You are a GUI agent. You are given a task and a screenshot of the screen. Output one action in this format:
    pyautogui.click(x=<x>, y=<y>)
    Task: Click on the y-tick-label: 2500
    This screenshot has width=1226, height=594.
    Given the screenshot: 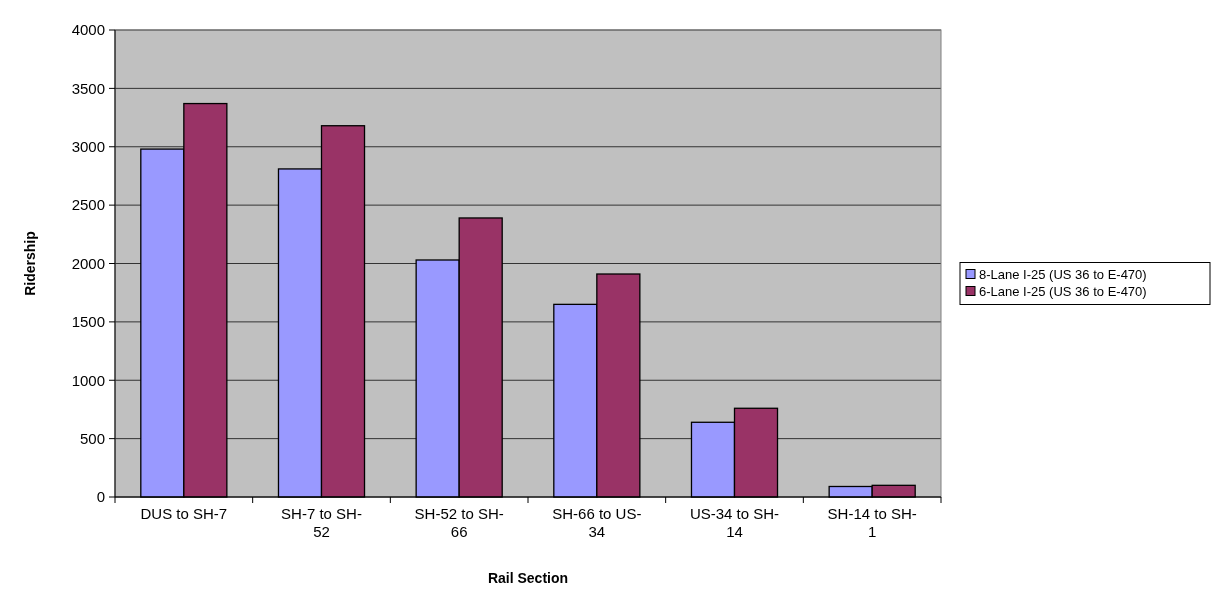 What is the action you would take?
    pyautogui.click(x=88, y=205)
    